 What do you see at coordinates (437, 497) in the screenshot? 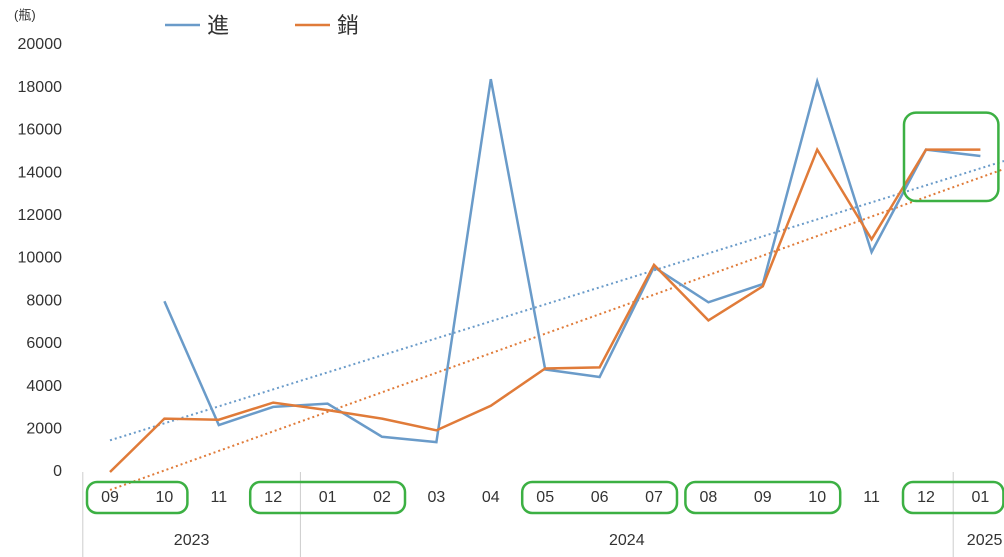
I see `x-tick-label: 03` at bounding box center [437, 497].